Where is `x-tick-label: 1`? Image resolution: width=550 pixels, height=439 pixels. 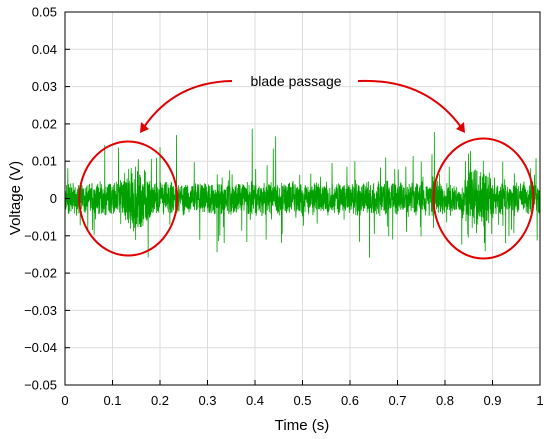 x-tick-label: 1 is located at coordinates (539, 400).